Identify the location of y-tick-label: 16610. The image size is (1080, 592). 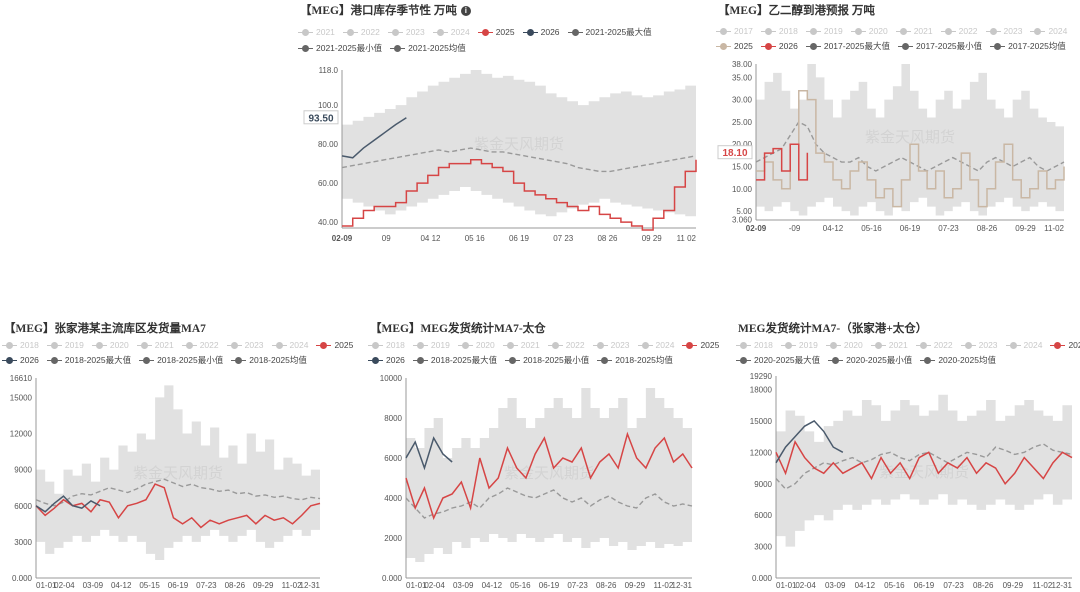
(21, 378).